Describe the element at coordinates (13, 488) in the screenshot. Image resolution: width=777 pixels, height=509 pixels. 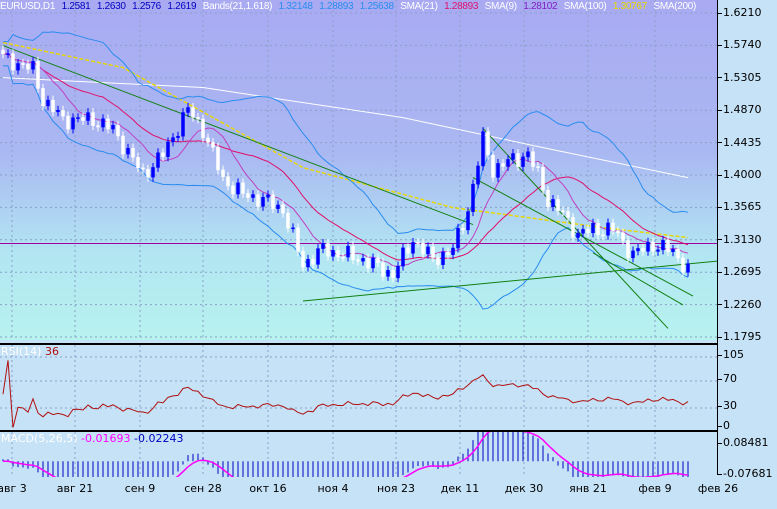
I see `date-axis-label: авг 3` at that location.